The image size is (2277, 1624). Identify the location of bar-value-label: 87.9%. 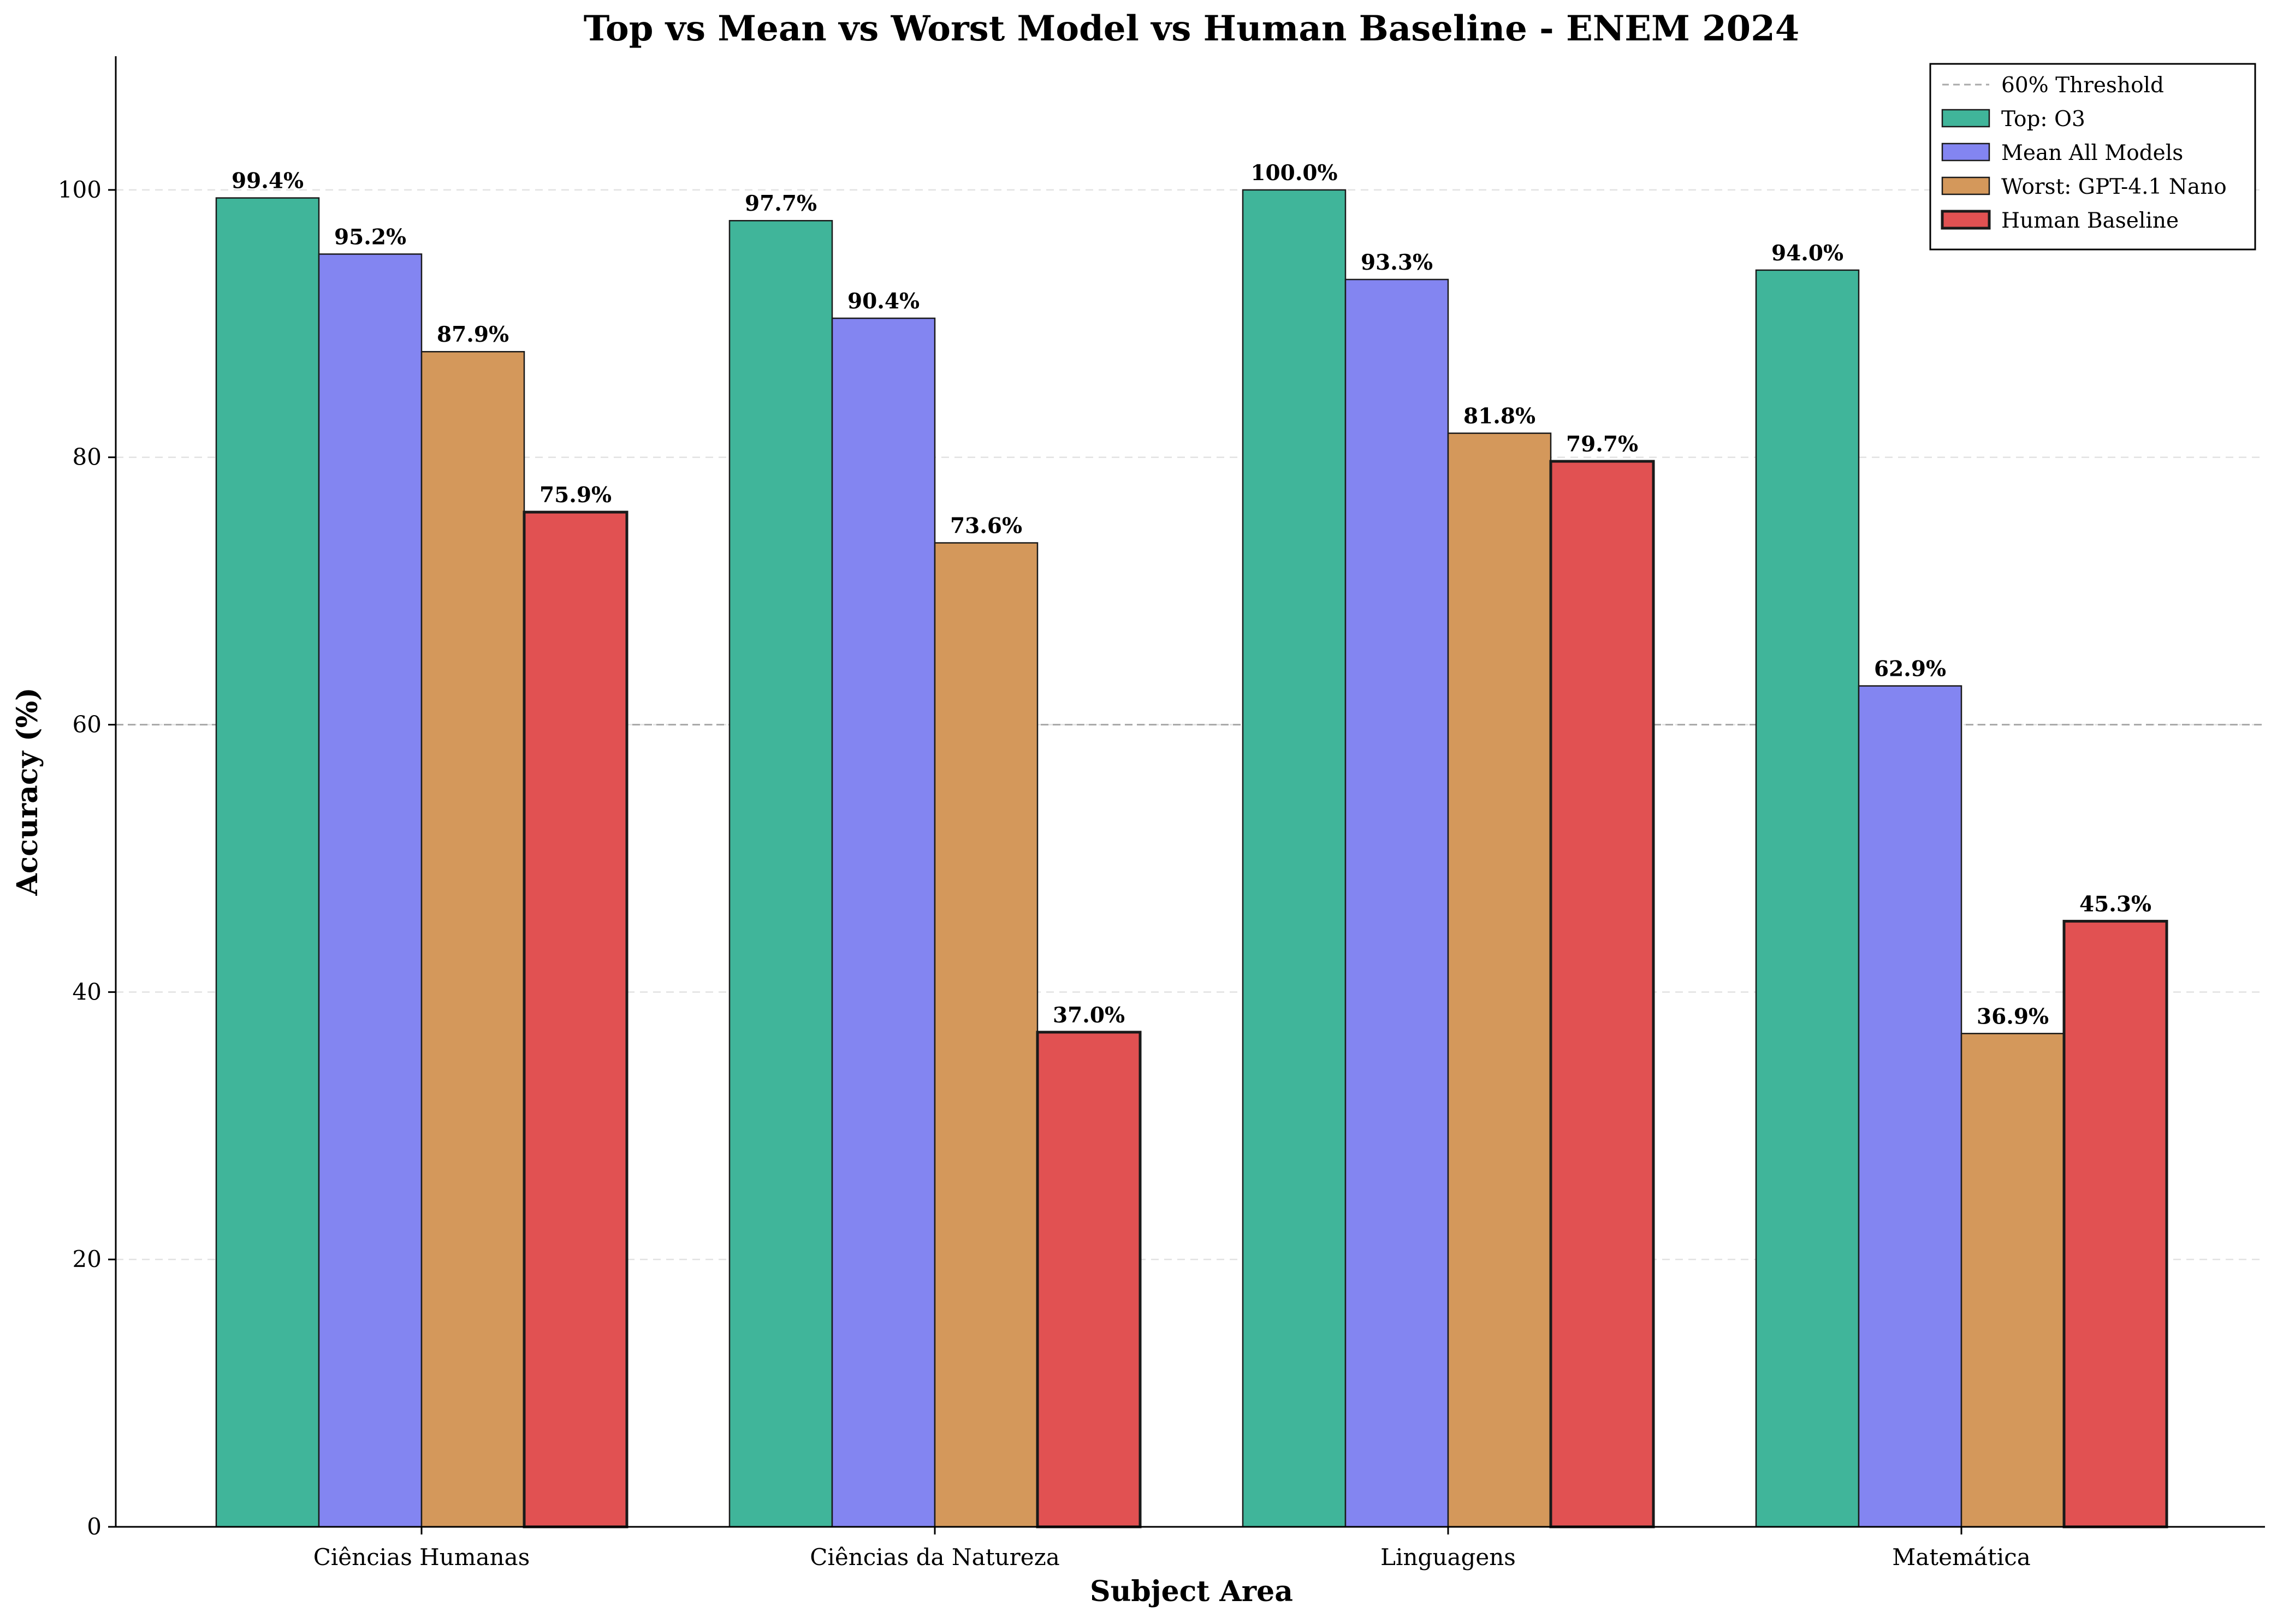
(473, 334).